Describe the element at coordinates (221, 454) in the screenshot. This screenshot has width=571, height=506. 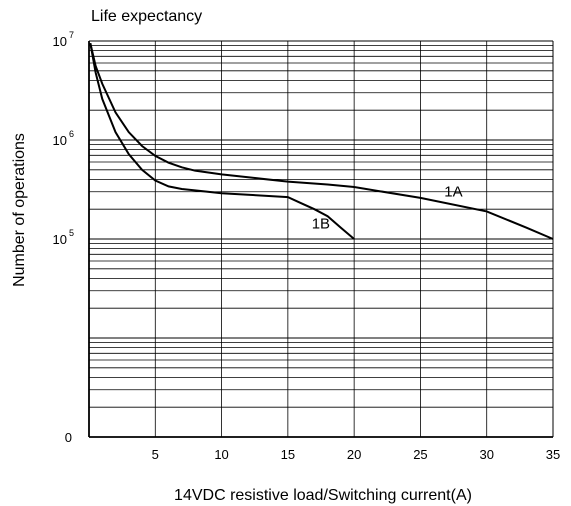
I see `x-tick-label: 10` at that location.